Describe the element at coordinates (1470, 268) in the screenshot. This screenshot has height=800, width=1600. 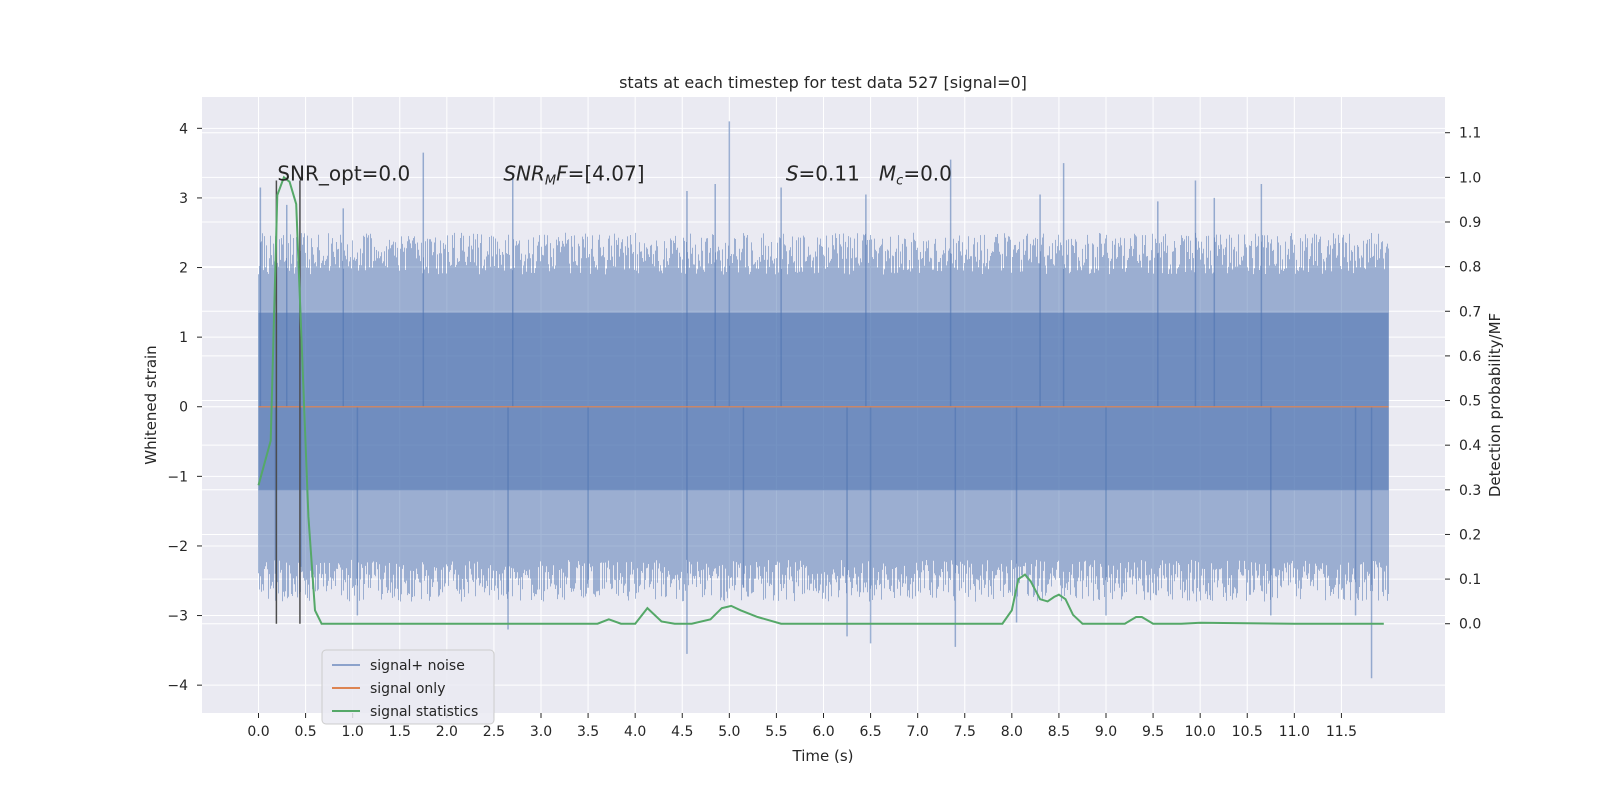
I see `y-right-tick-label: 0.8` at that location.